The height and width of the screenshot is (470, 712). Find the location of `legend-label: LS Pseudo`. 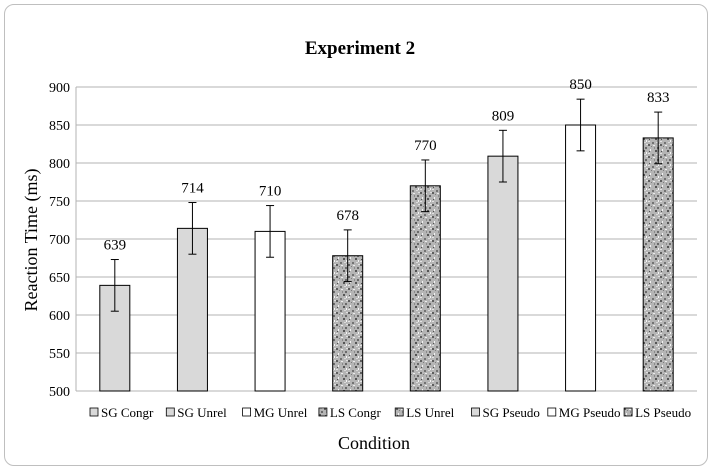

legend-label: LS Pseudo is located at coordinates (663, 412).